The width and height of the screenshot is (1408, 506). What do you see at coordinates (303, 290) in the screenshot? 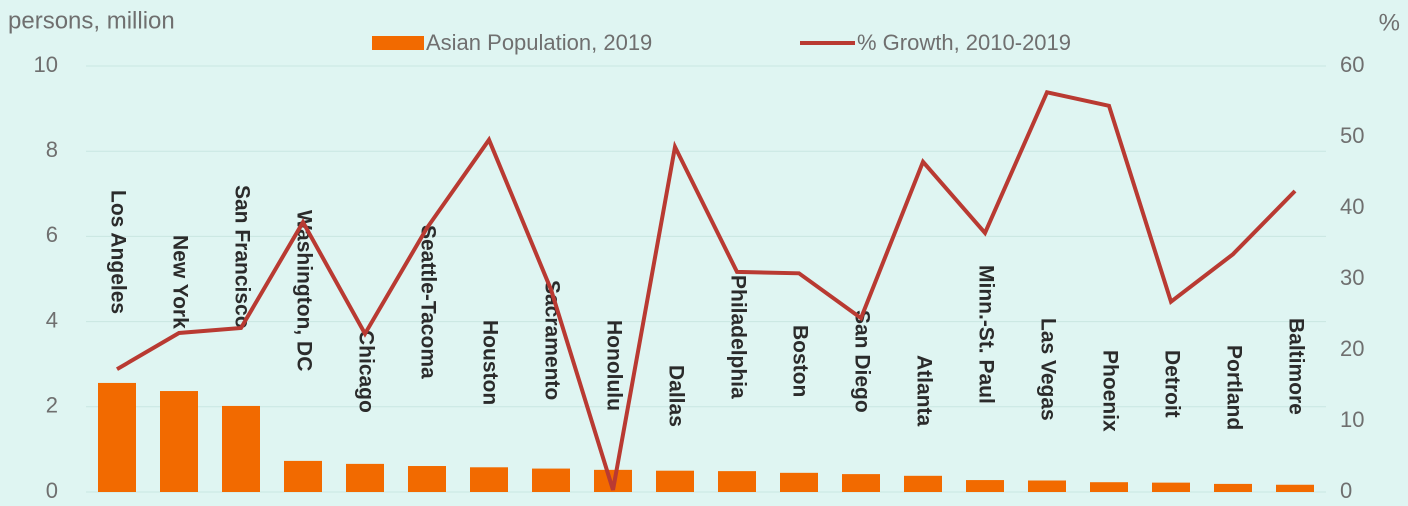
I see `x-tick-label: Washington, DC` at bounding box center [303, 290].